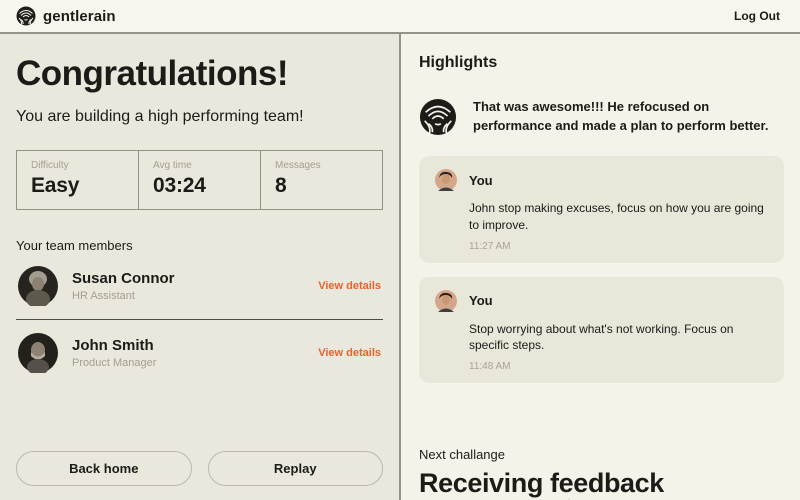 The height and width of the screenshot is (500, 800). Describe the element at coordinates (152, 73) in the screenshot. I see `page-title: Congratulations!` at that location.